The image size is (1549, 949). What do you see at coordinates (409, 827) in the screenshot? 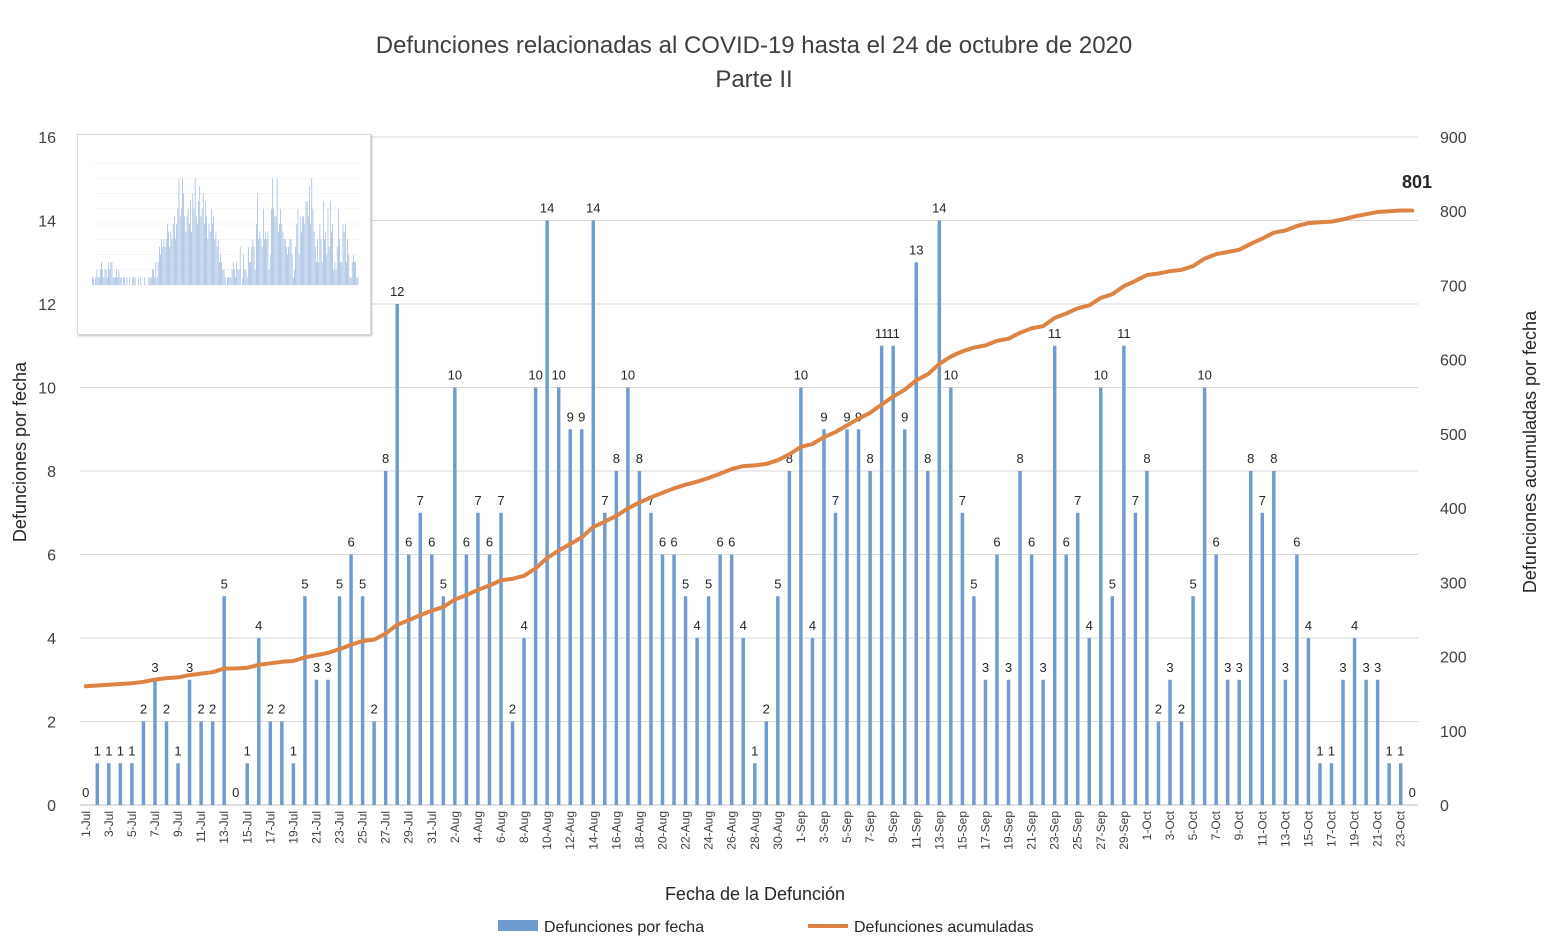
I see `x-tick-label: 29-Jul` at bounding box center [409, 827].